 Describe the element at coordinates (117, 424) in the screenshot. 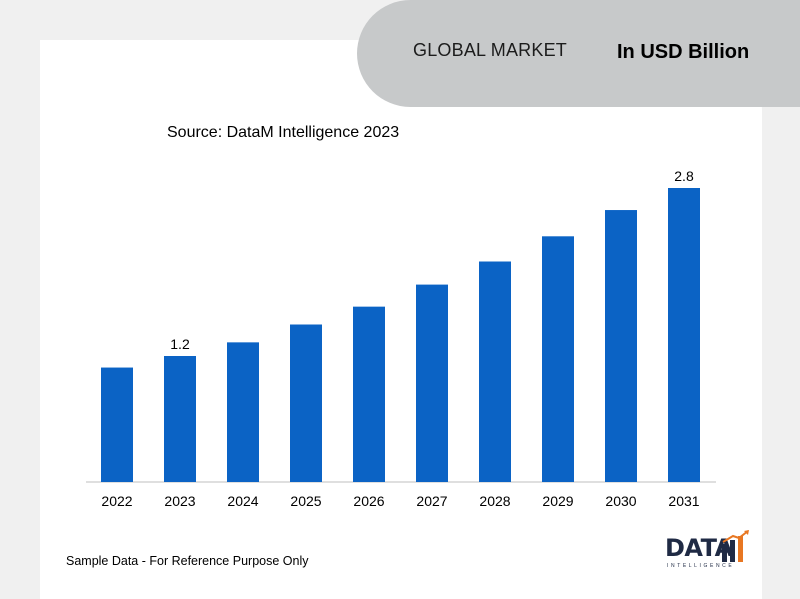

I see `bar-2022` at that location.